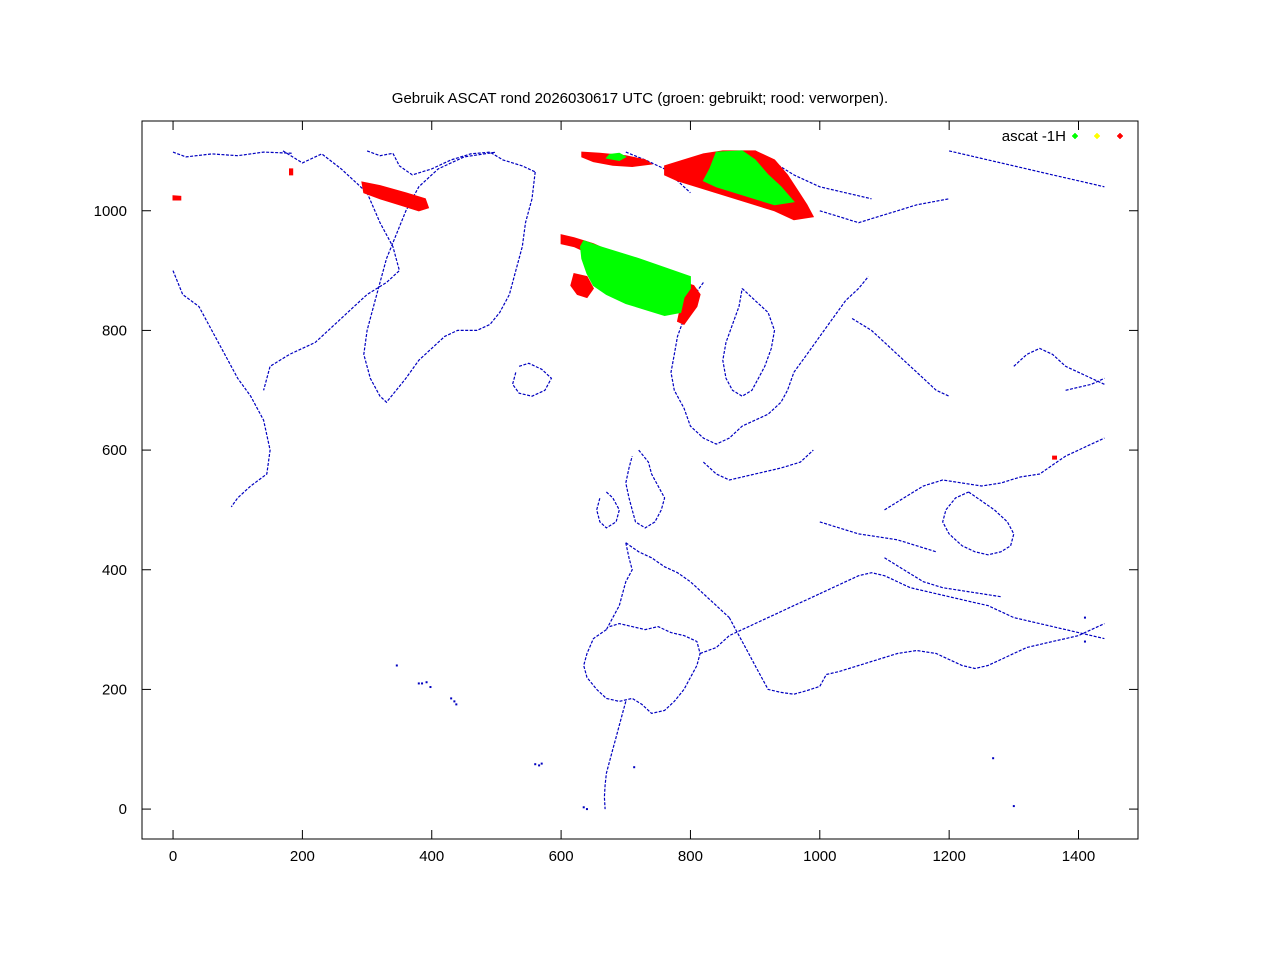 This screenshot has width=1280, height=960. What do you see at coordinates (173, 856) in the screenshot?
I see `x-tick-label-0: 0` at bounding box center [173, 856].